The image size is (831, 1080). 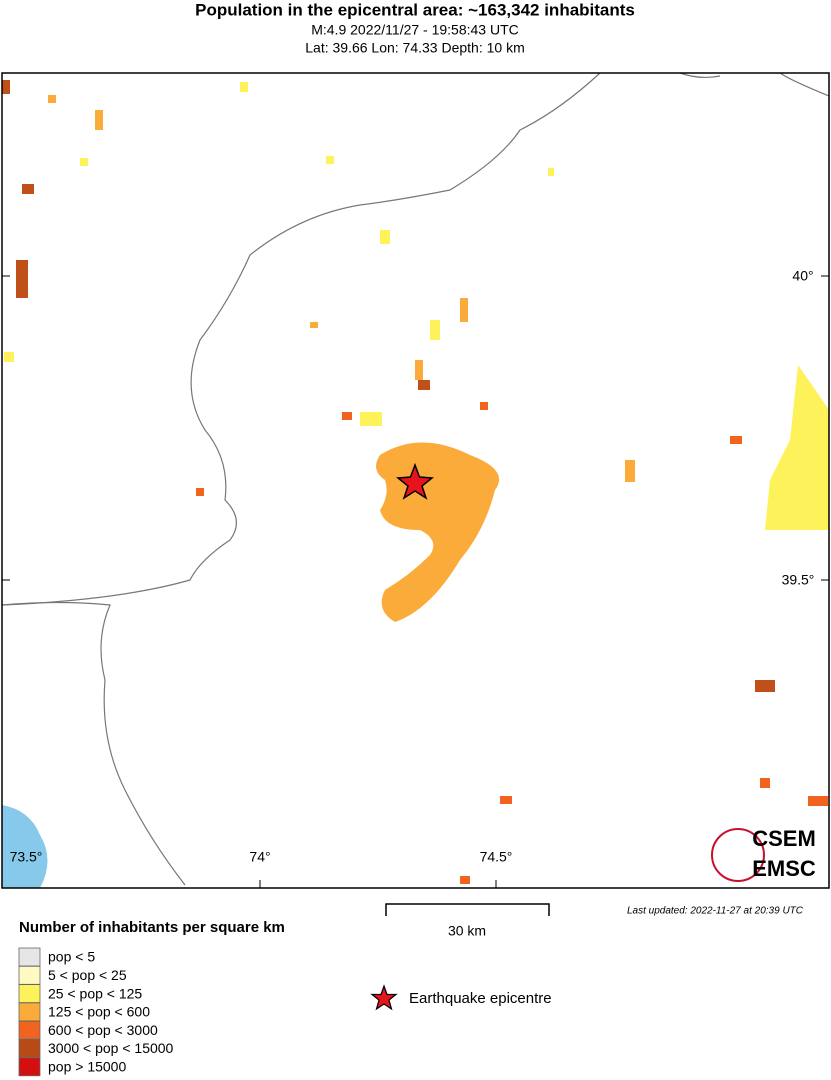 I want to click on lon-label: 74.5°, so click(x=496, y=857).